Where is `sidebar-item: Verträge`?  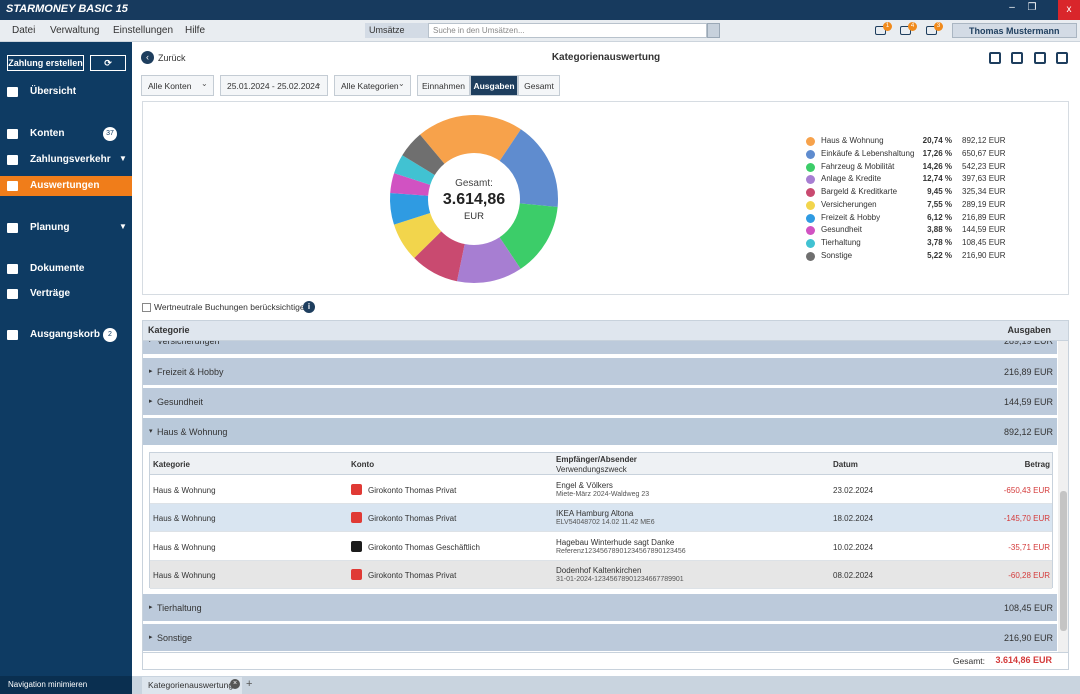
sidebar-item: Verträge is located at coordinates (50, 293).